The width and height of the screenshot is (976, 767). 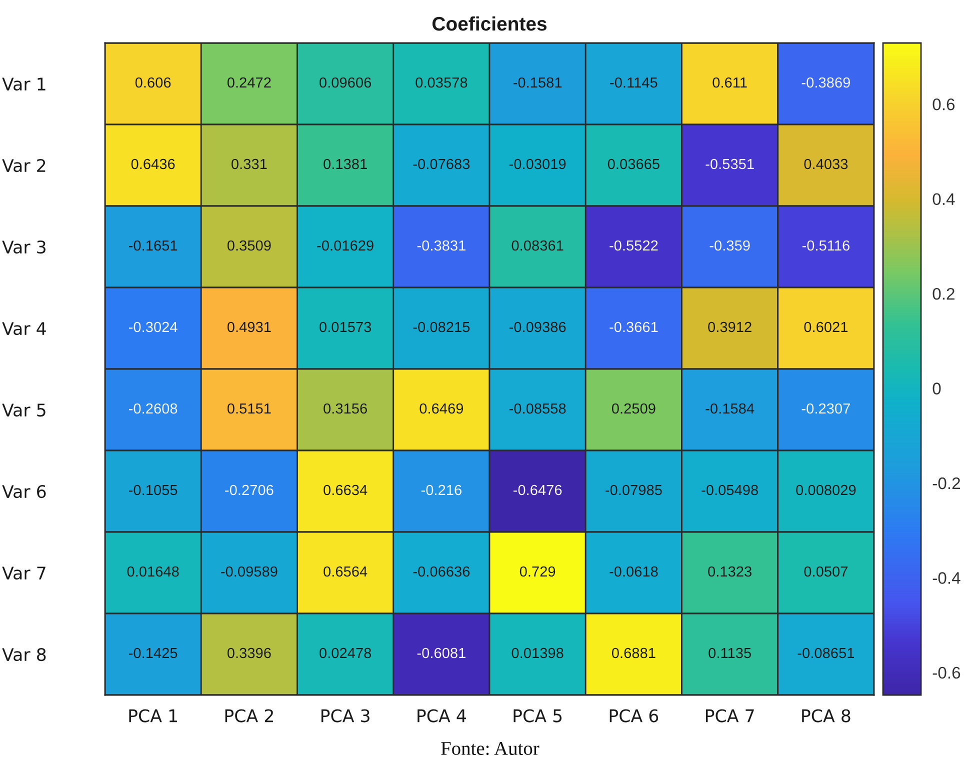 What do you see at coordinates (826, 715) in the screenshot?
I see `x-tick-label: PCA 8` at bounding box center [826, 715].